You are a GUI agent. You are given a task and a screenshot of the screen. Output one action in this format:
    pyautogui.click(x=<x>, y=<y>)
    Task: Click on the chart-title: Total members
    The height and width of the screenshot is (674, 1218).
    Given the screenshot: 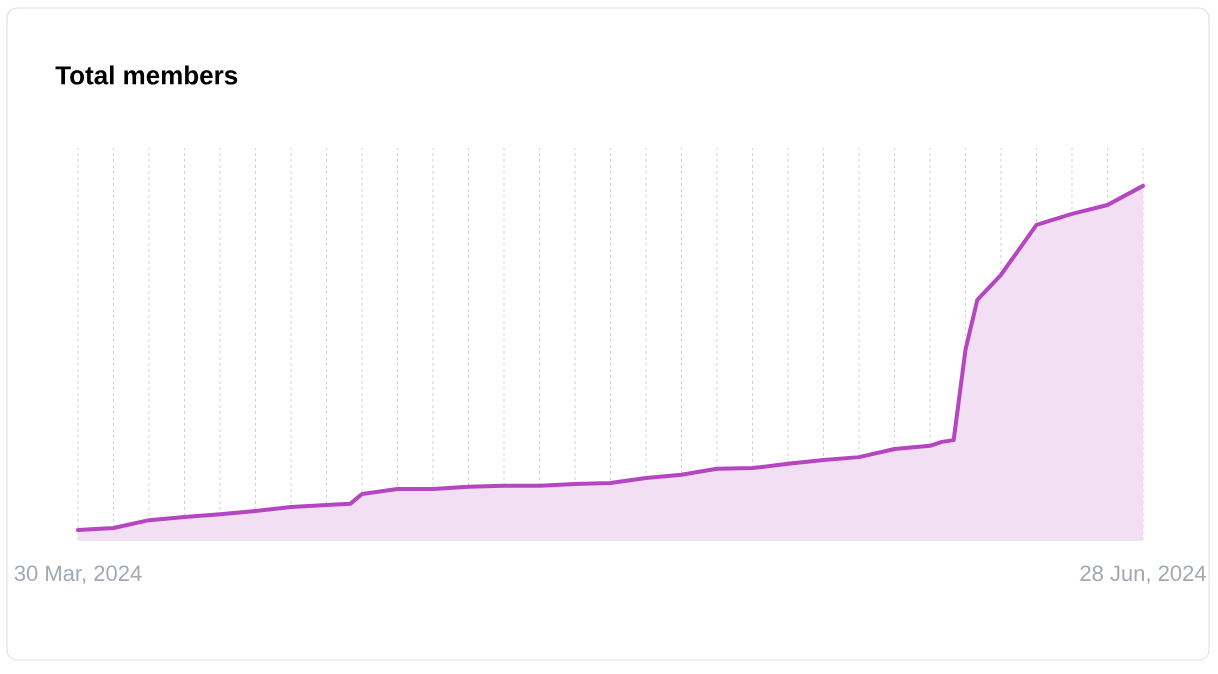 What is the action you would take?
    pyautogui.click(x=146, y=75)
    